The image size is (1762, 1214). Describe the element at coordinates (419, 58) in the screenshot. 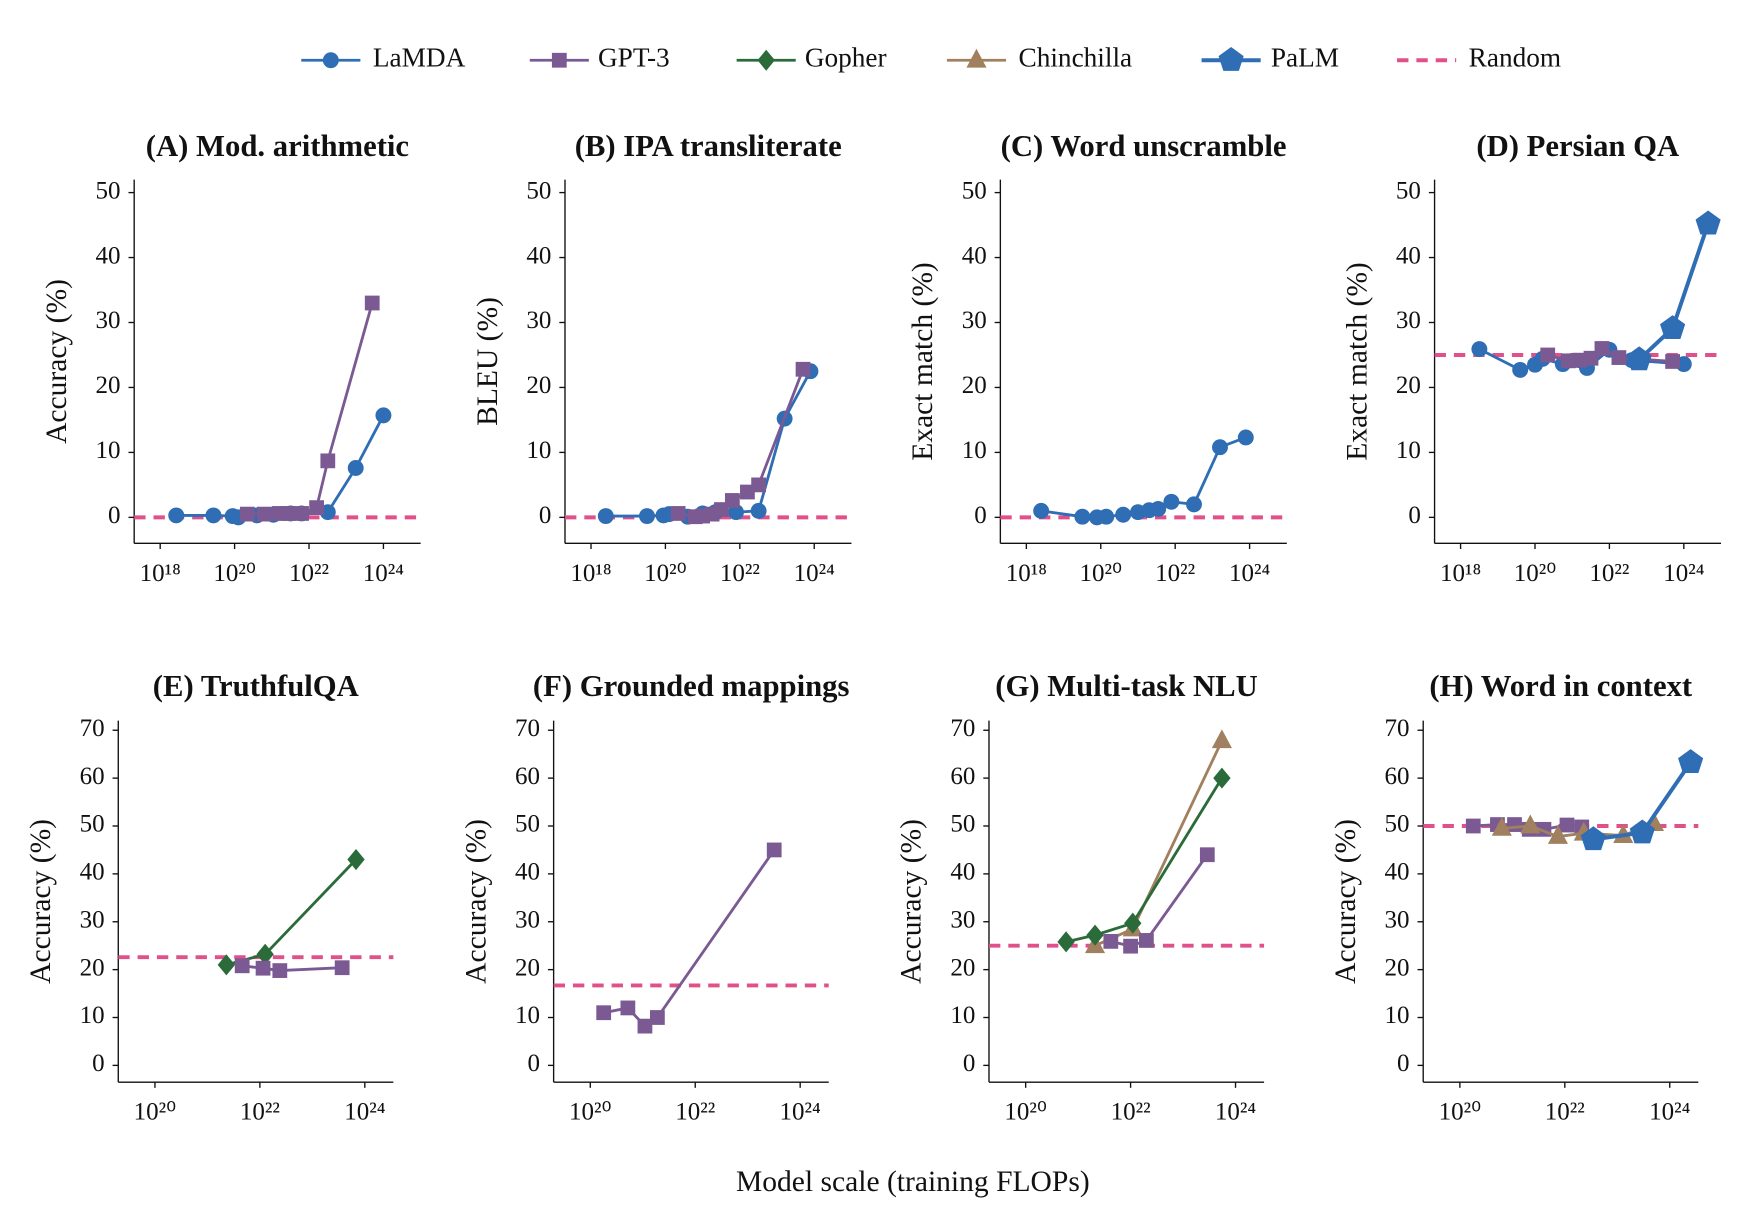

I see `legend-label: LaMDA` at that location.